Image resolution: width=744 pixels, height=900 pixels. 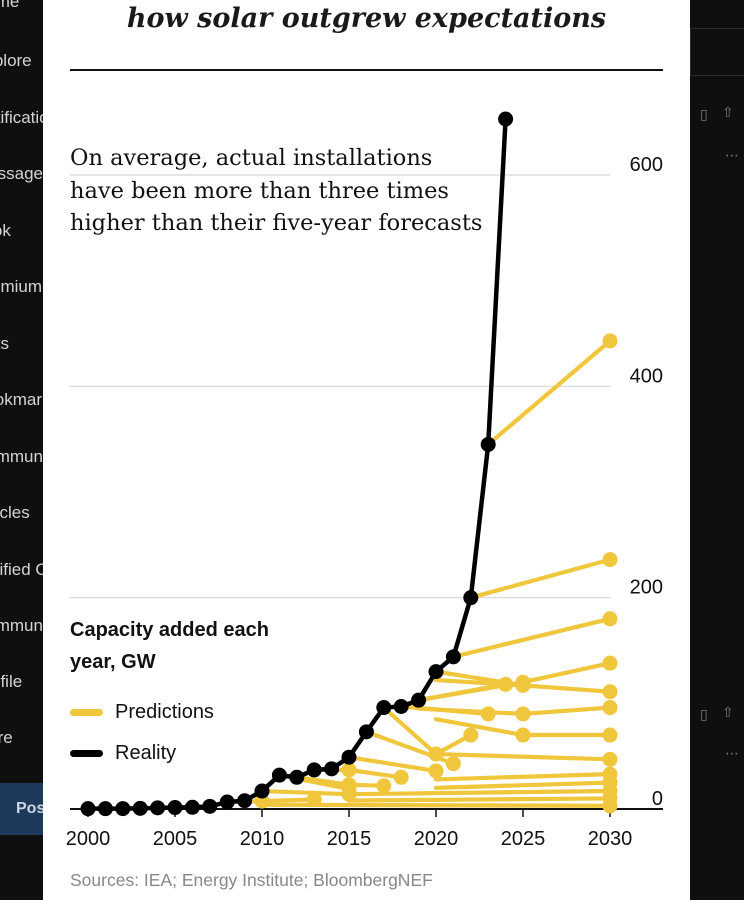 I want to click on legend-item-reality: Reality, so click(x=123, y=753).